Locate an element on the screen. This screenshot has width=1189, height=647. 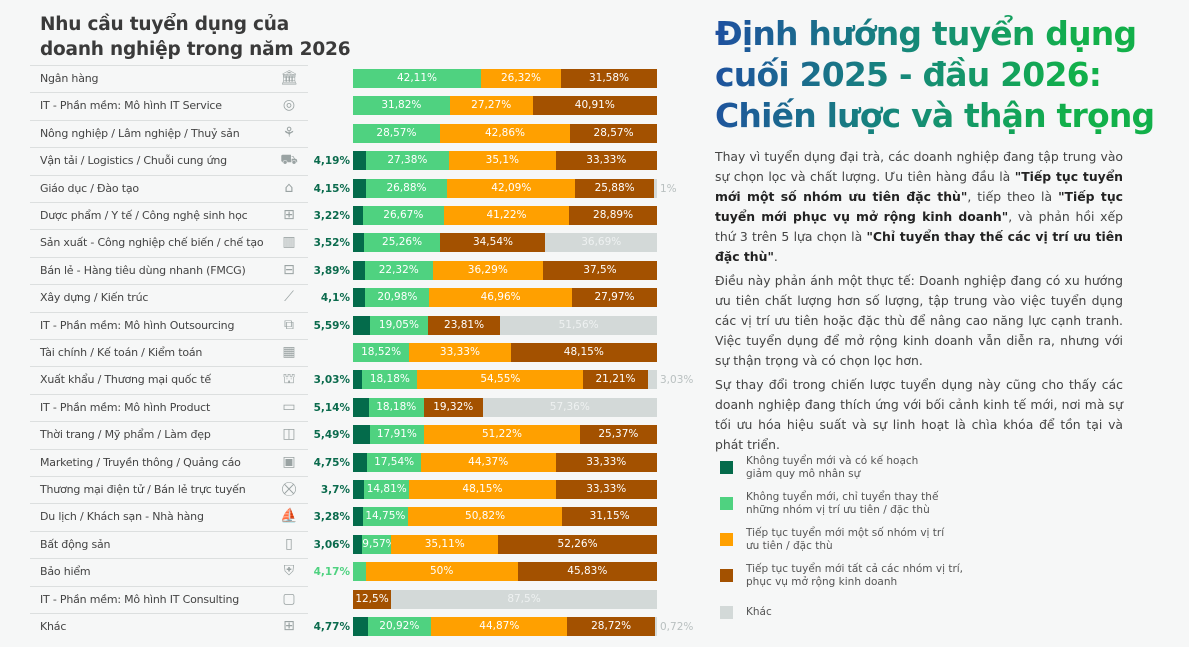
data-label: 17,54% is located at coordinates (394, 461).